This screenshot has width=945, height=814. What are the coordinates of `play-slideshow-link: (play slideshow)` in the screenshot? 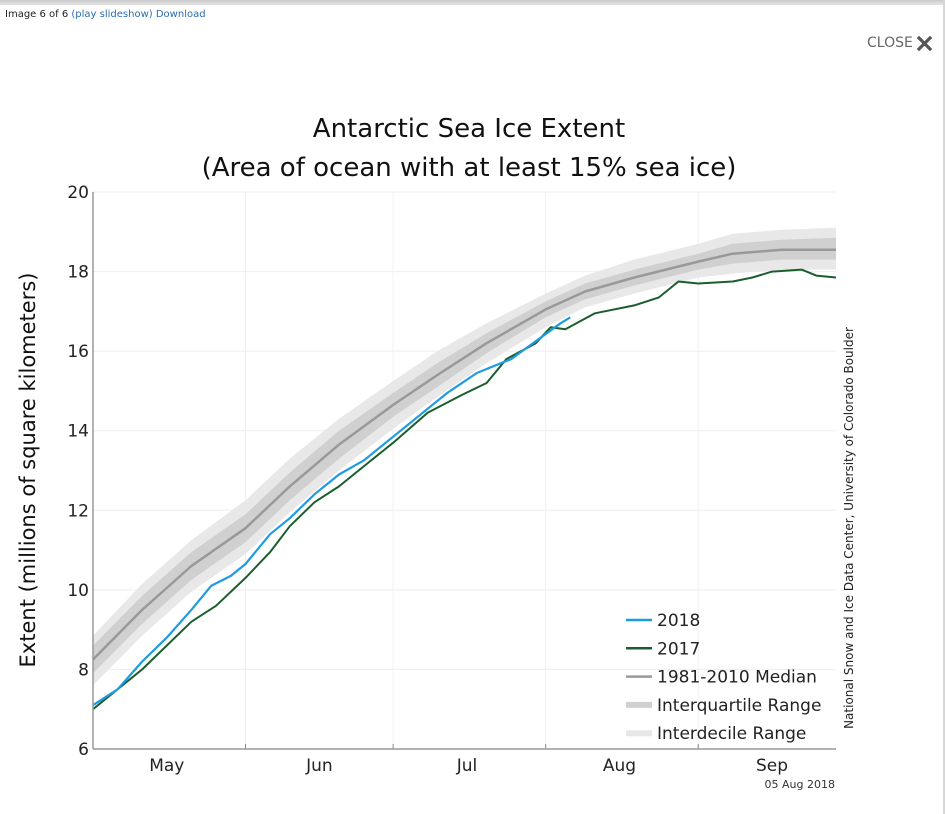 It's located at (112, 14).